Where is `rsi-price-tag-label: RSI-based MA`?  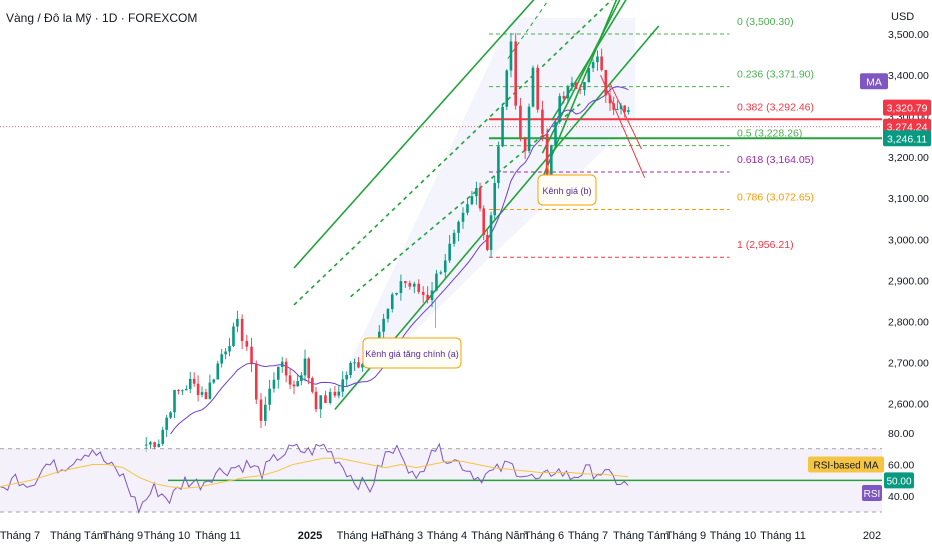
rsi-price-tag-label: RSI-based MA is located at coordinates (845, 466).